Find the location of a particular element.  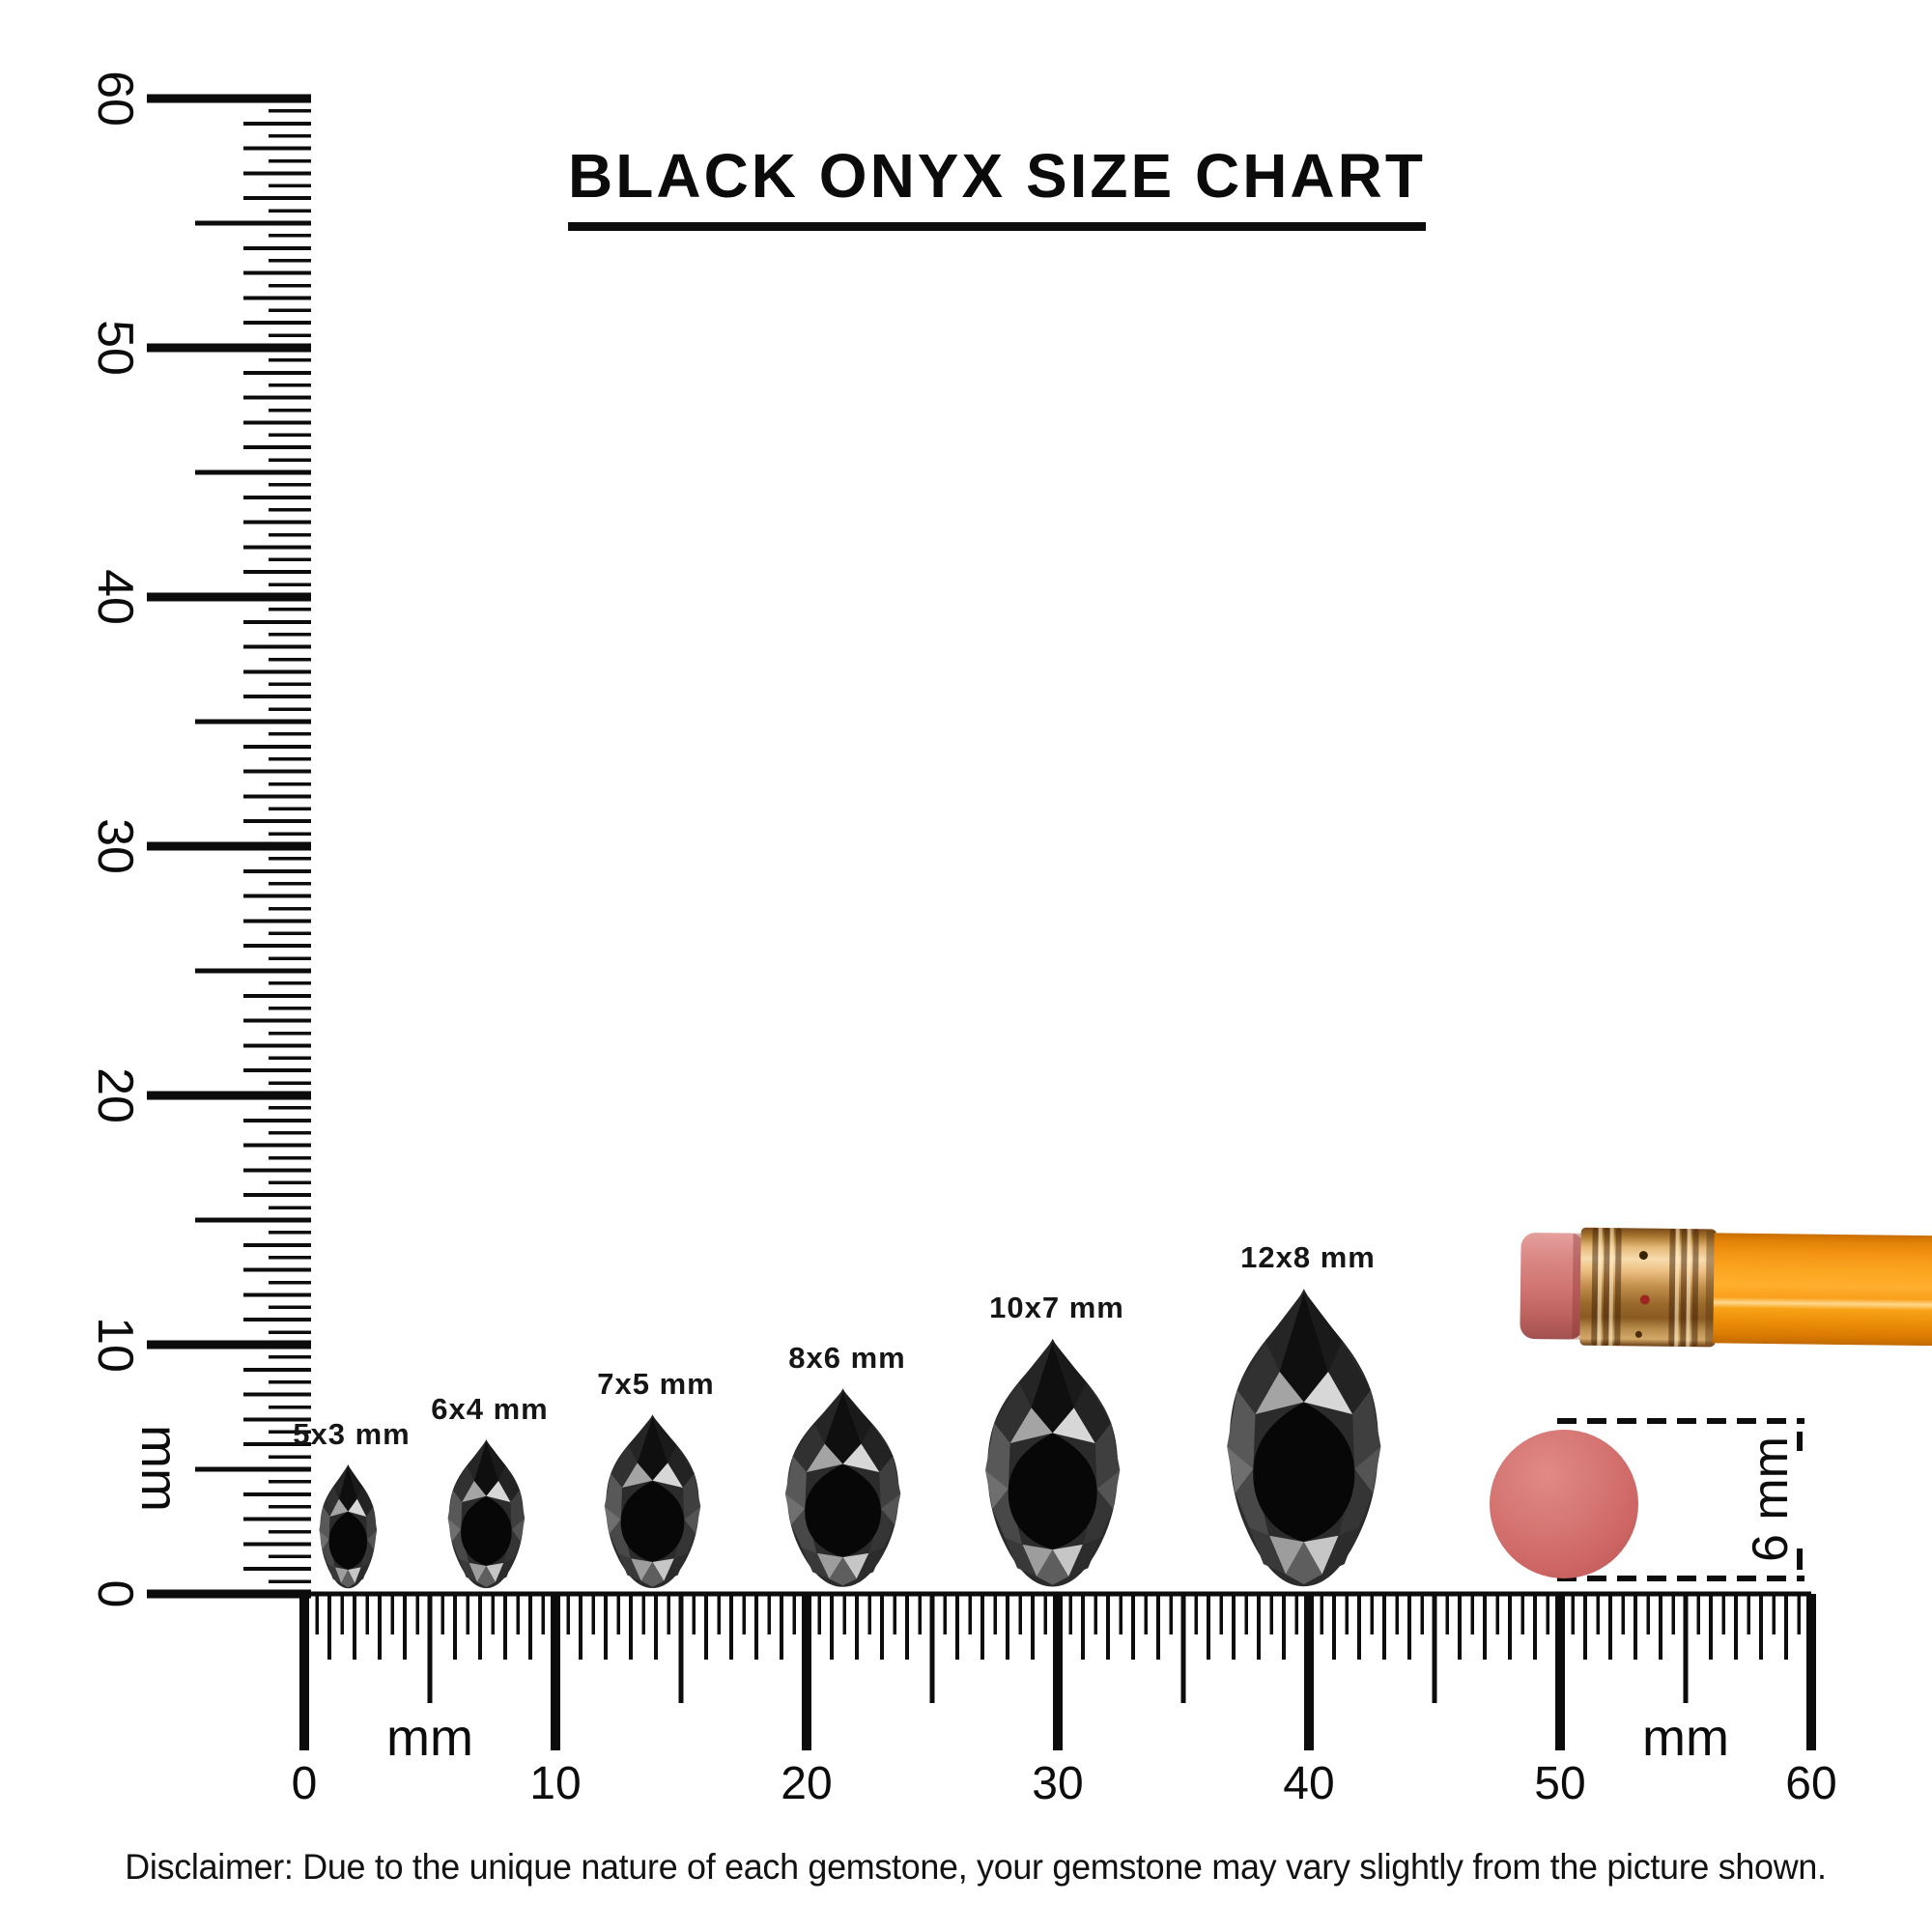

pear-gem-6x4mm is located at coordinates (486, 1513).